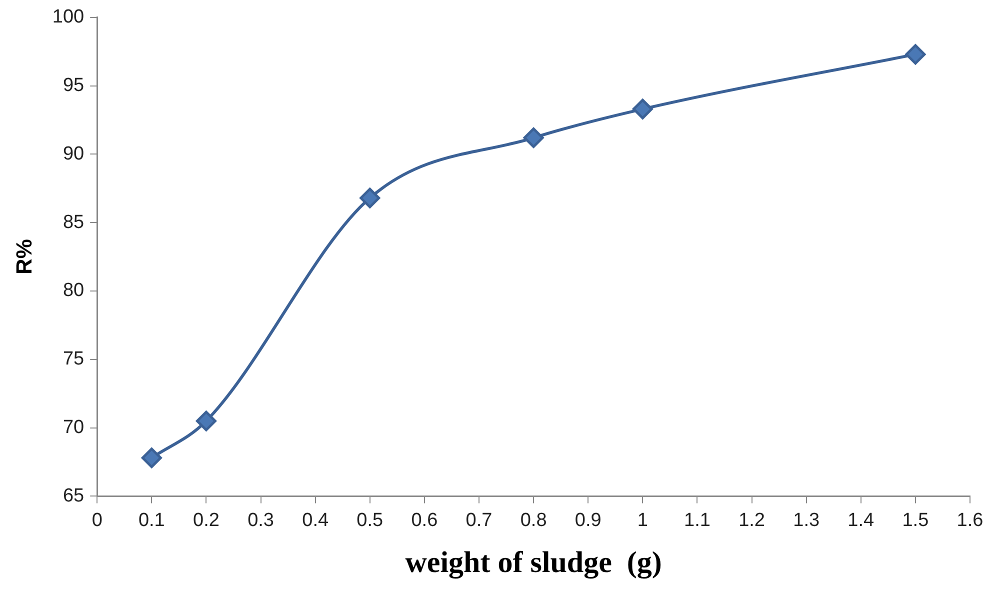 The height and width of the screenshot is (596, 990). What do you see at coordinates (970, 520) in the screenshot?
I see `x-tick-label: 1.6` at bounding box center [970, 520].